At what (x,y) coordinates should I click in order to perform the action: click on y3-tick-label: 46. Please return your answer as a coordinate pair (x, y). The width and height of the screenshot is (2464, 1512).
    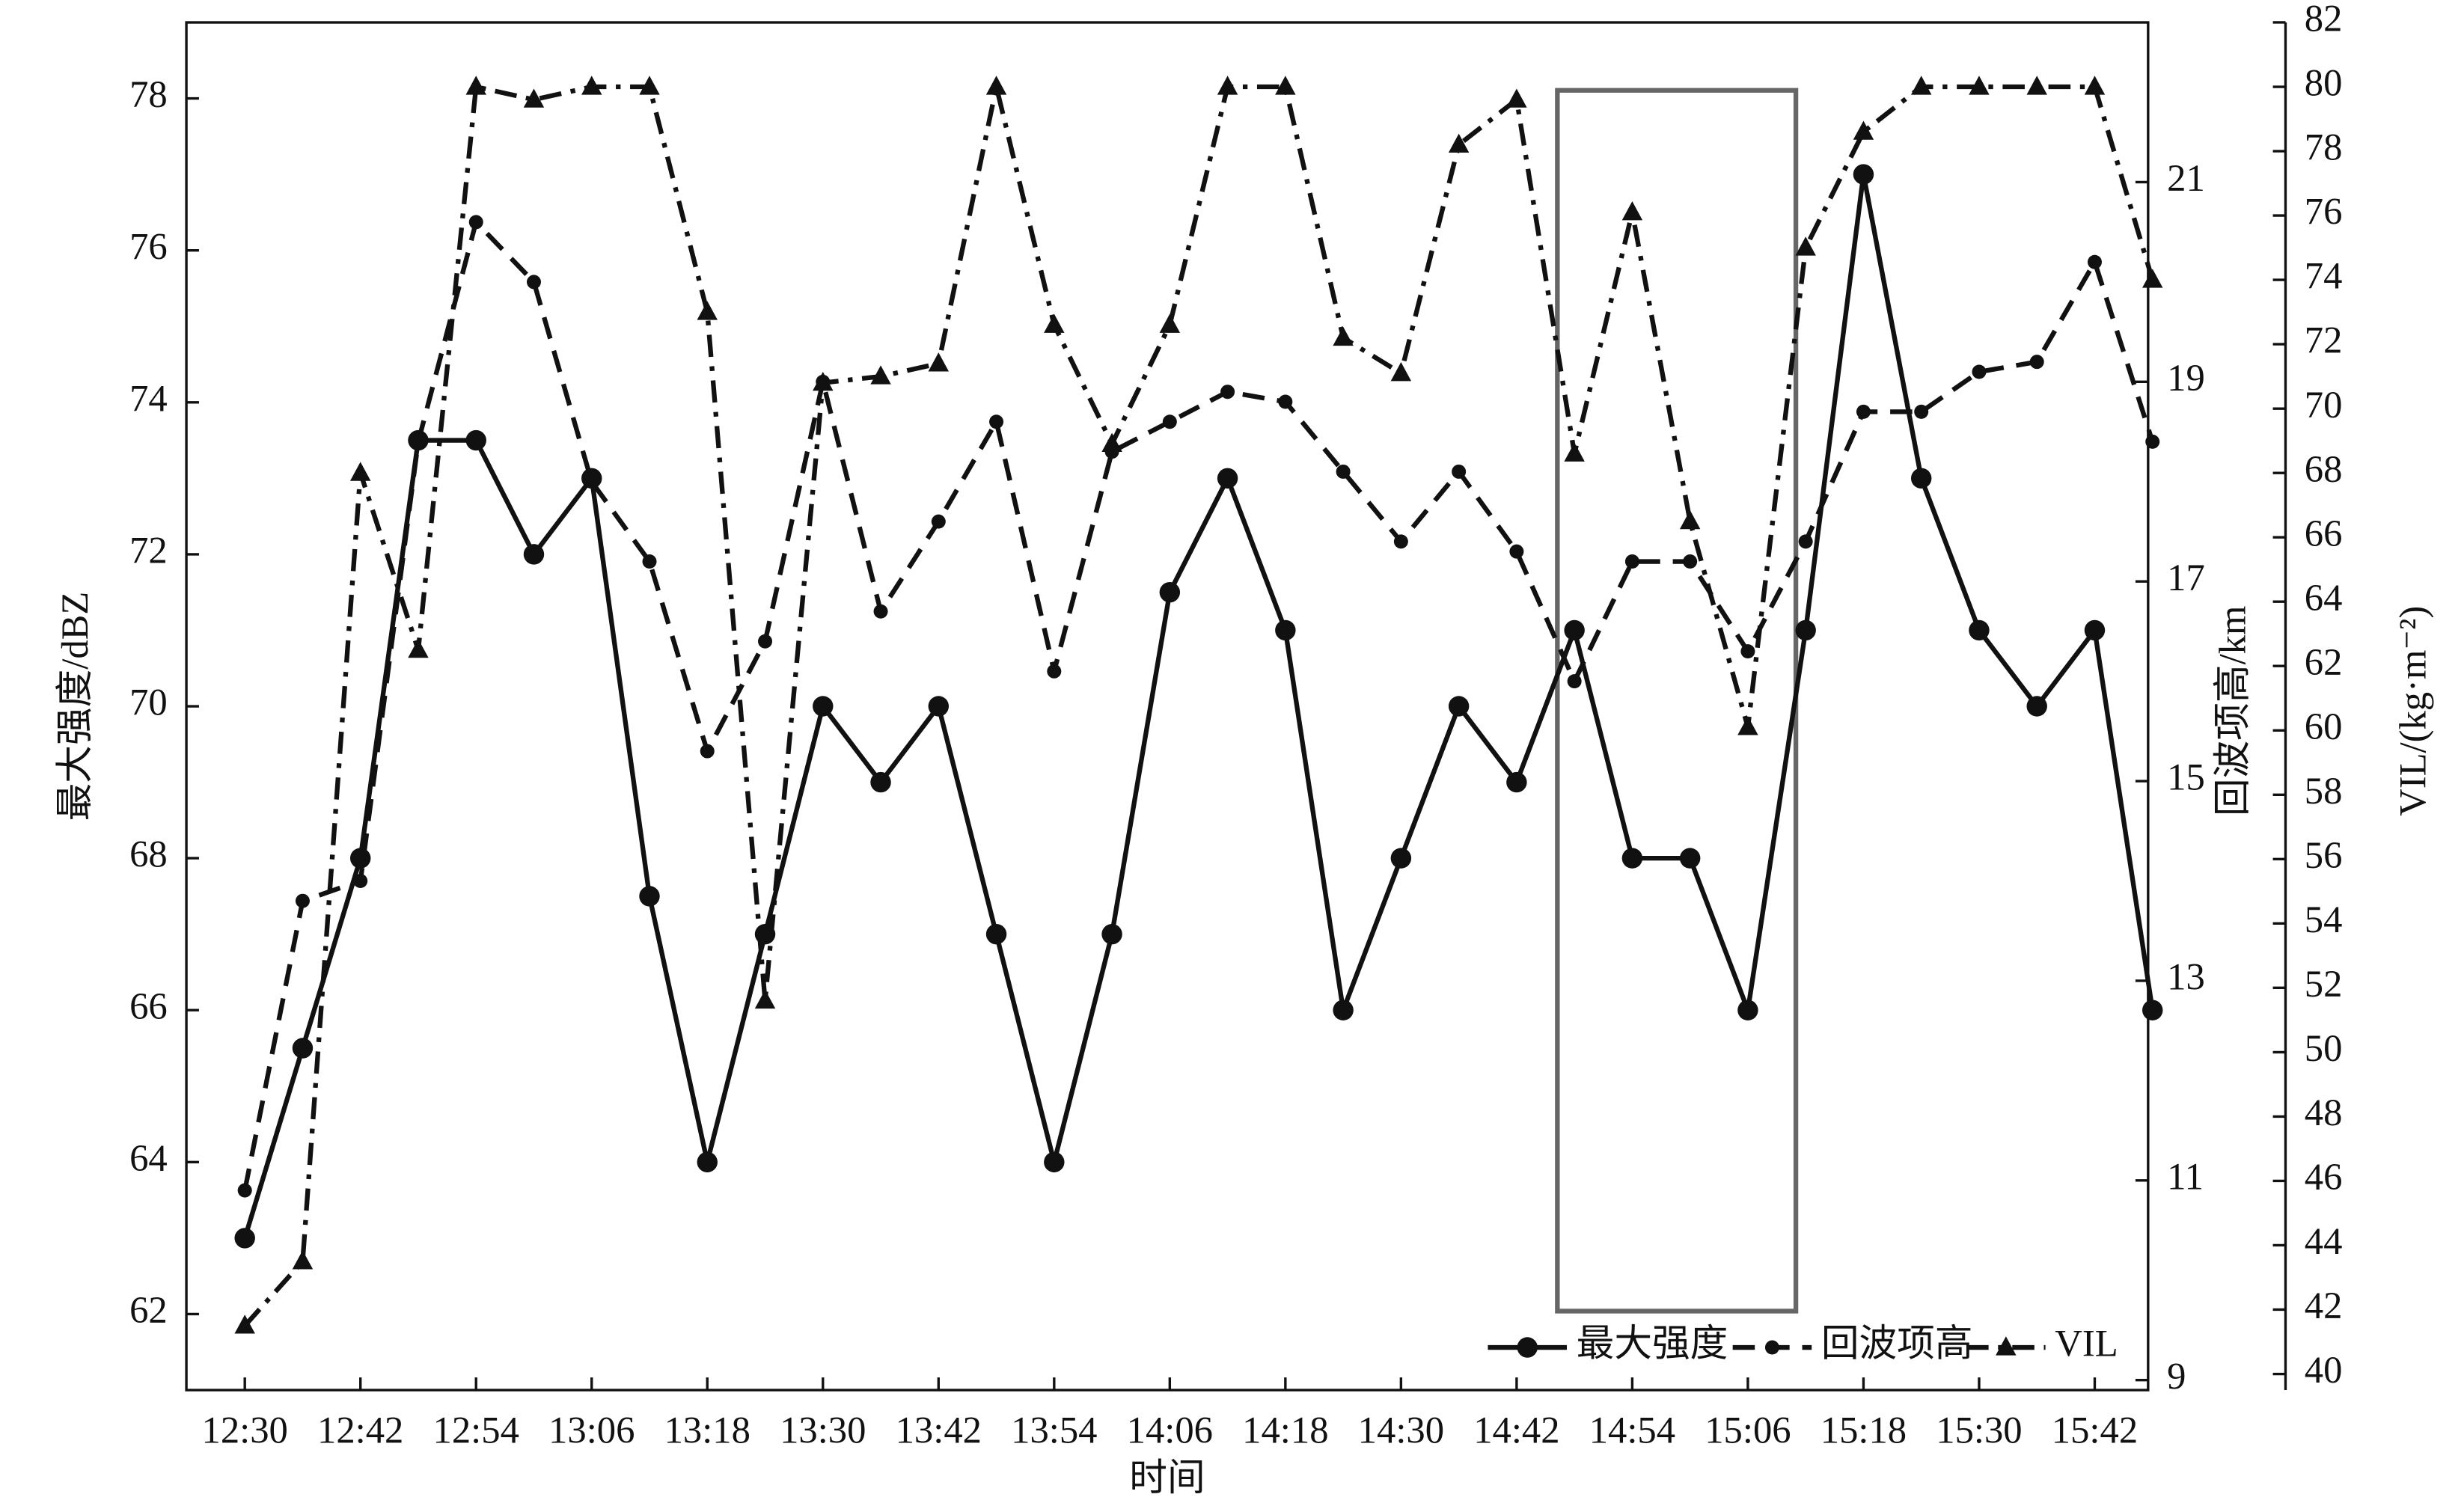
    Looking at the image, I should click on (2324, 1177).